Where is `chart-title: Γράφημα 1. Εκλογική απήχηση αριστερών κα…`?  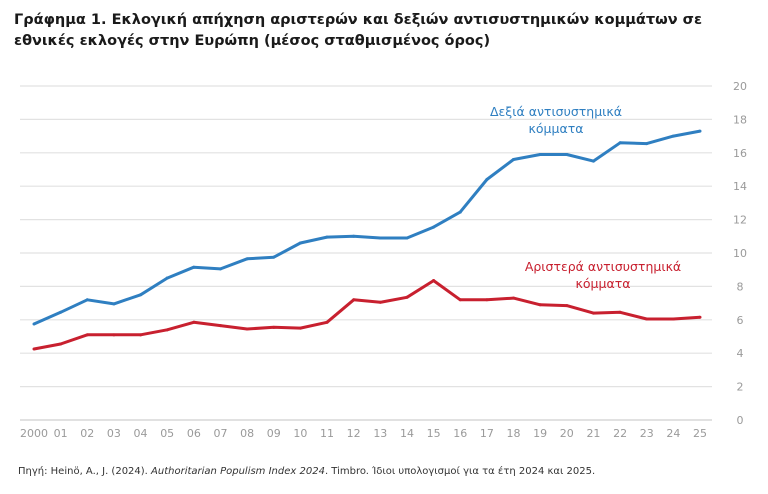
chart-title: Γράφημα 1. Εκλογική απήχηση αριστερών κα… is located at coordinates (358, 30).